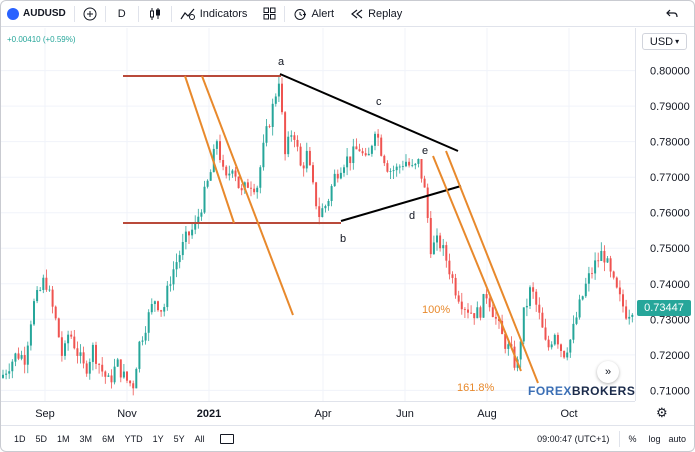  What do you see at coordinates (269, 14) in the screenshot?
I see `layouts-button` at bounding box center [269, 14].